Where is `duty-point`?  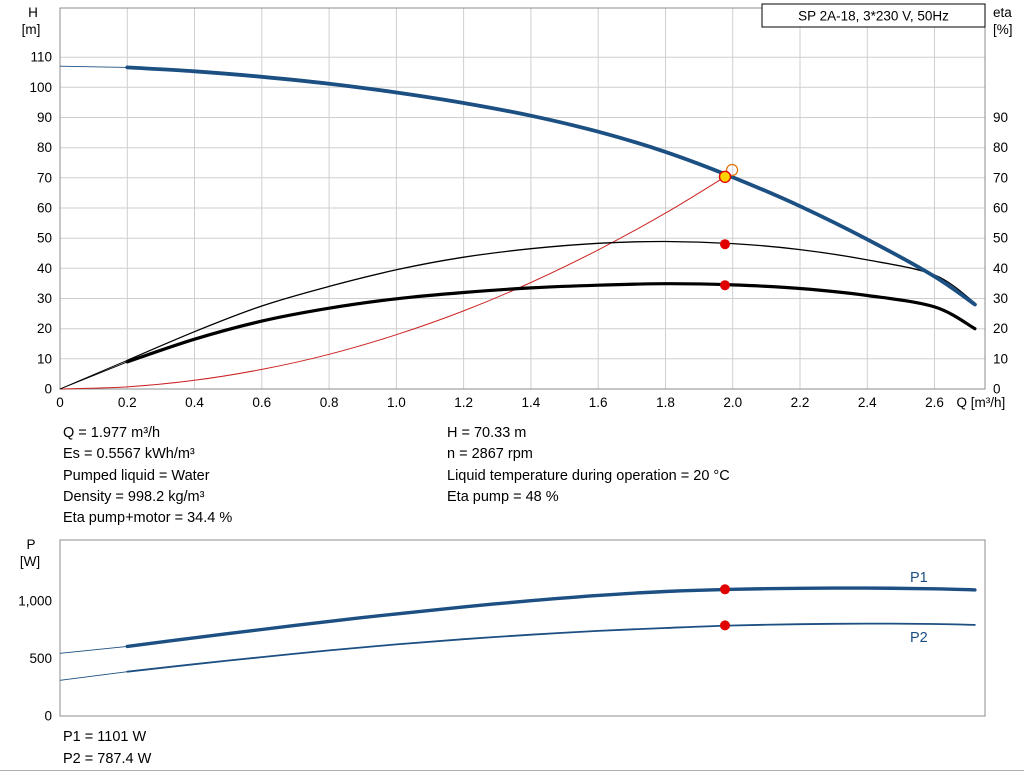
duty-point is located at coordinates (725, 177).